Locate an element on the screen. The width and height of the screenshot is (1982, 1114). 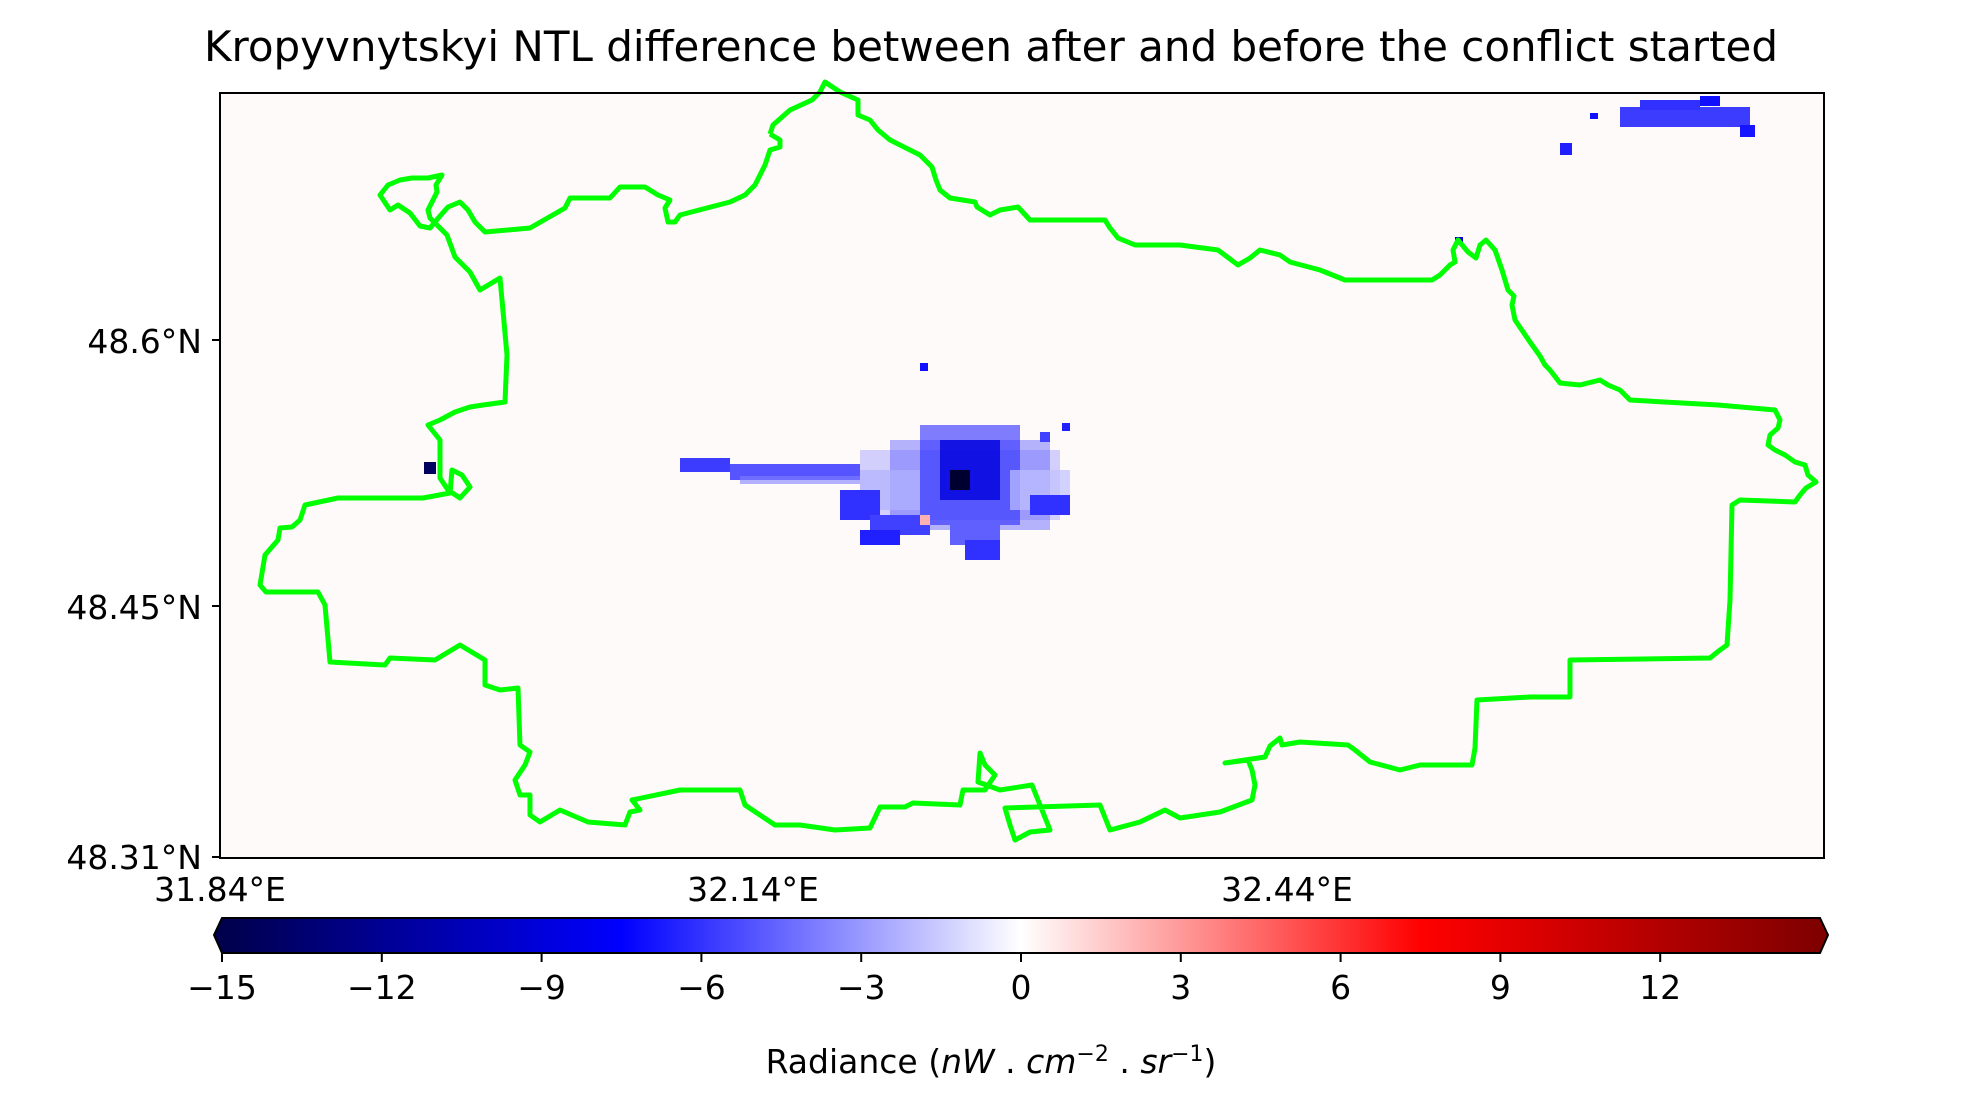
axis-ticks is located at coordinates (216, 598).